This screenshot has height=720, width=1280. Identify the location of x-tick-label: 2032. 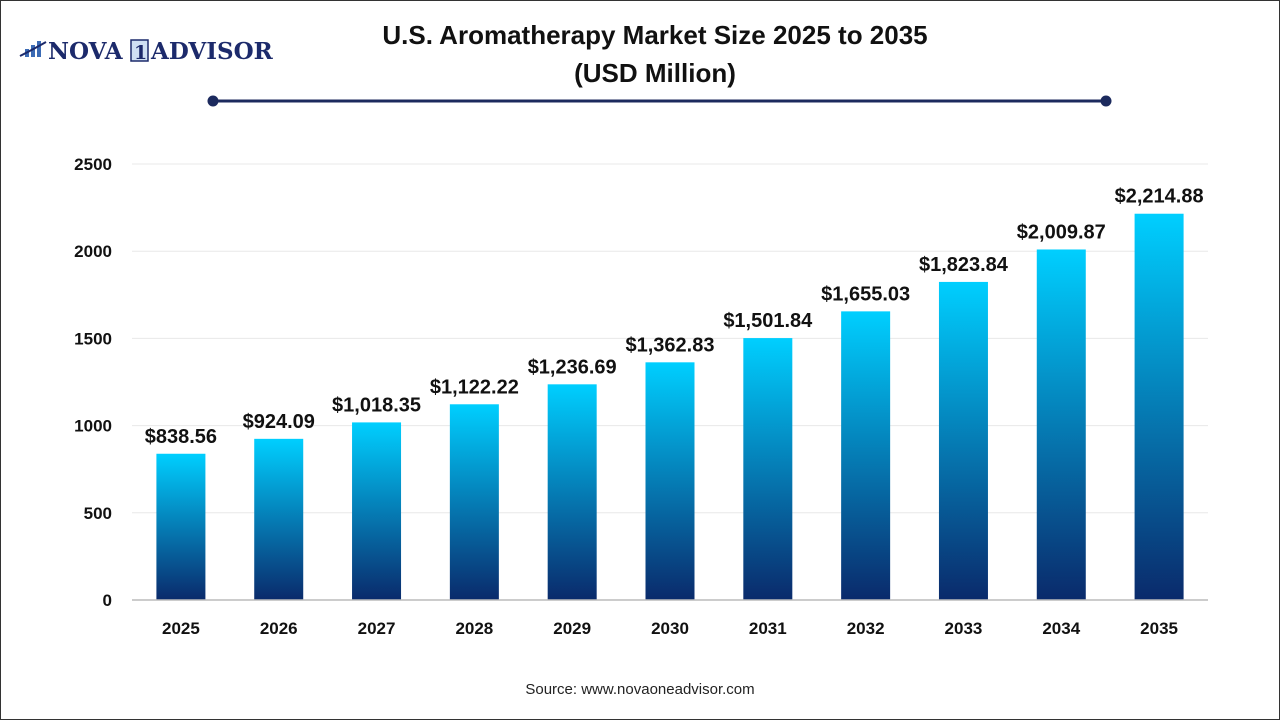
(866, 628).